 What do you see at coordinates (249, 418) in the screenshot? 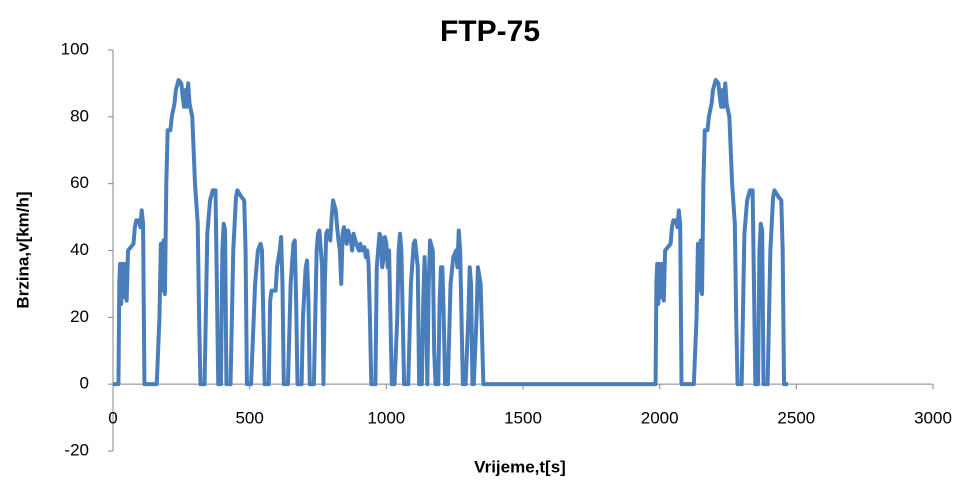
I see `x-tick-label: 500` at bounding box center [249, 418].